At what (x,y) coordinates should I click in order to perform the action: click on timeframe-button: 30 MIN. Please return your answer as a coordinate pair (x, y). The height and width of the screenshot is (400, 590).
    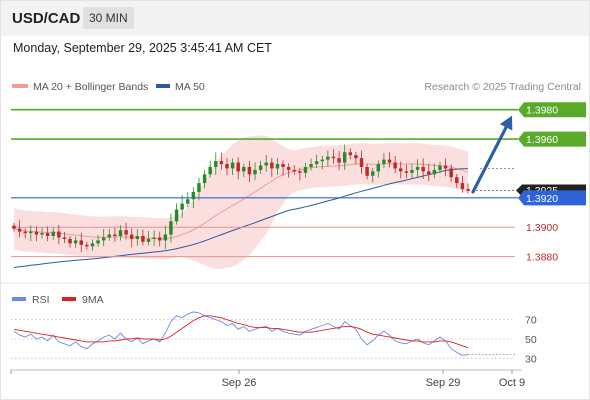
    Looking at the image, I should click on (108, 18).